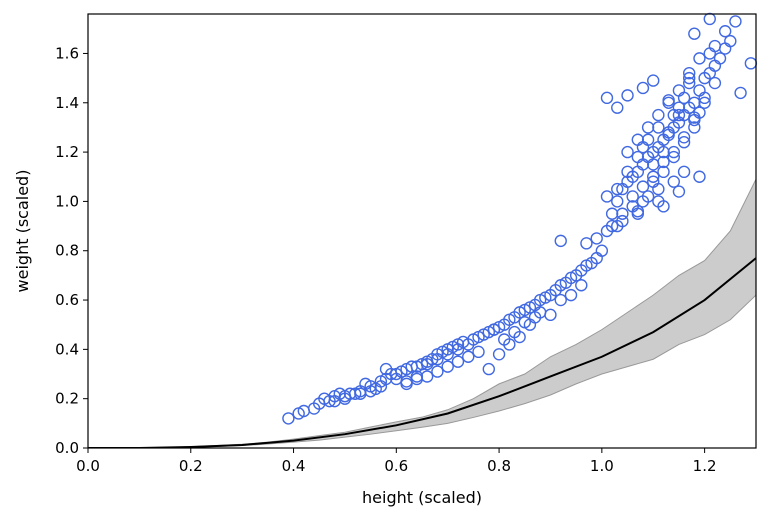  Describe the element at coordinates (67, 349) in the screenshot. I see `y-tick-label: 0.4` at that location.